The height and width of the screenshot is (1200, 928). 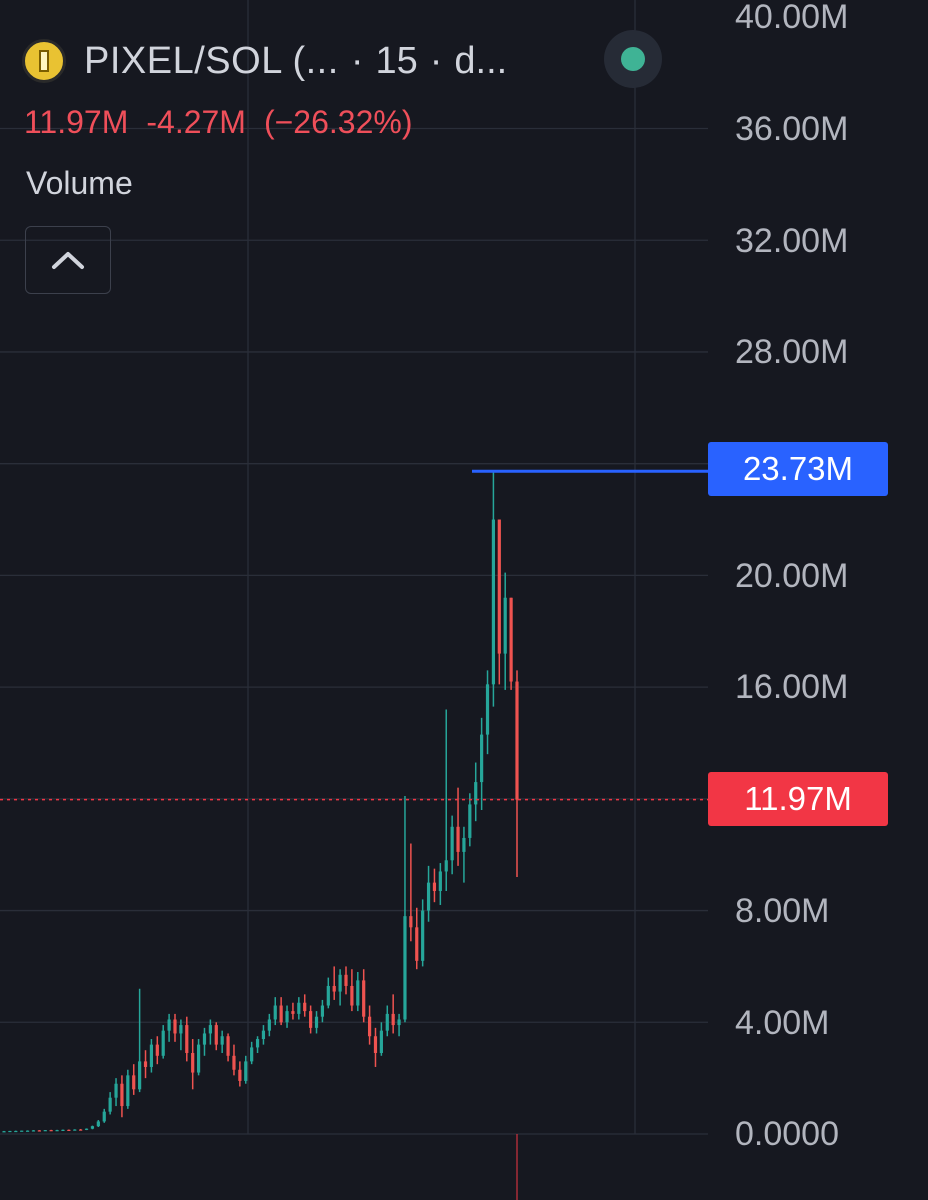 I want to click on volume-indicator-label: Volume, so click(x=79, y=183).